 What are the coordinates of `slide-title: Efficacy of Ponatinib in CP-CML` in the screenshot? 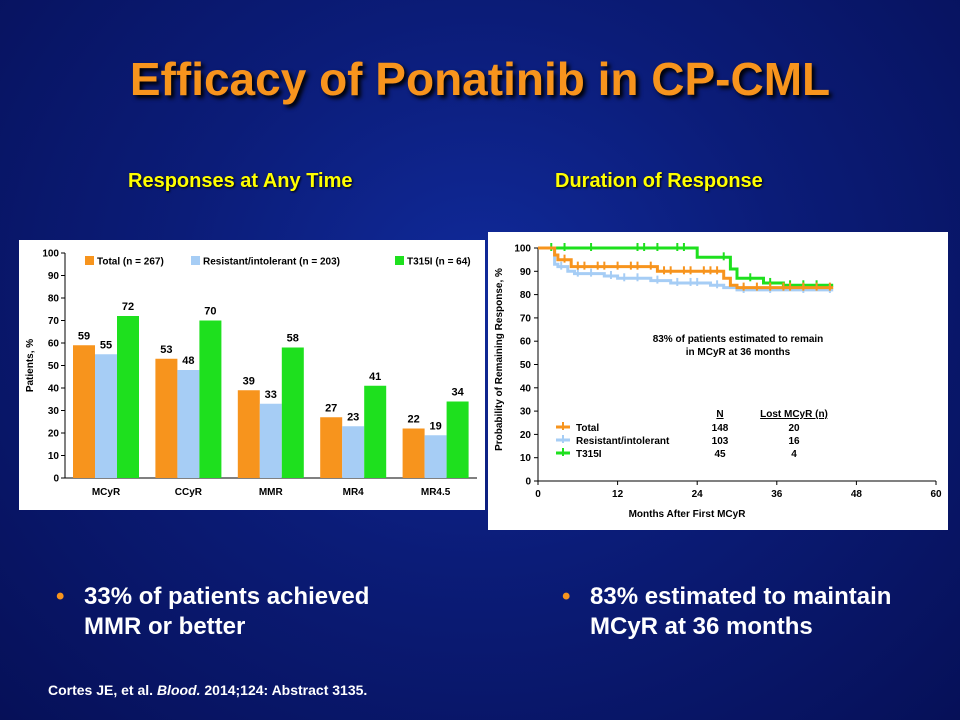 It's located at (480, 79).